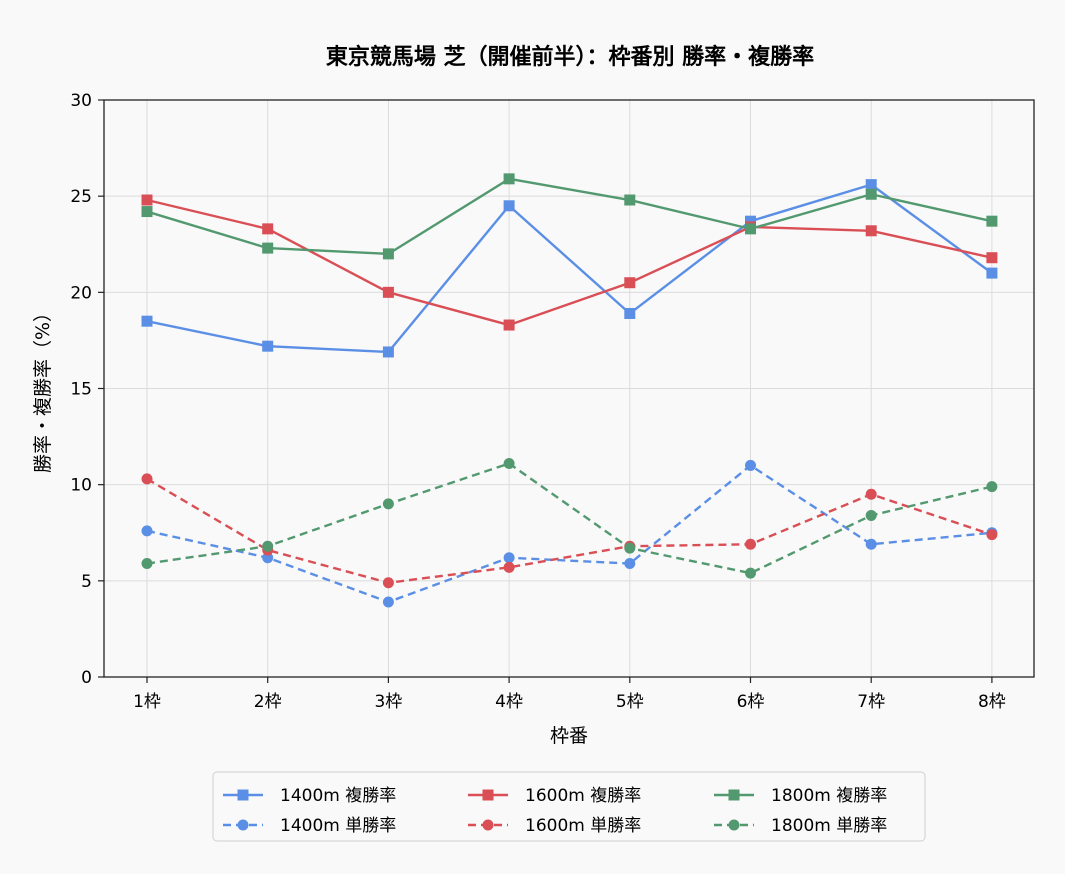  What do you see at coordinates (338, 826) in the screenshot?
I see `legend-label: 1400m 単勝率` at bounding box center [338, 826].